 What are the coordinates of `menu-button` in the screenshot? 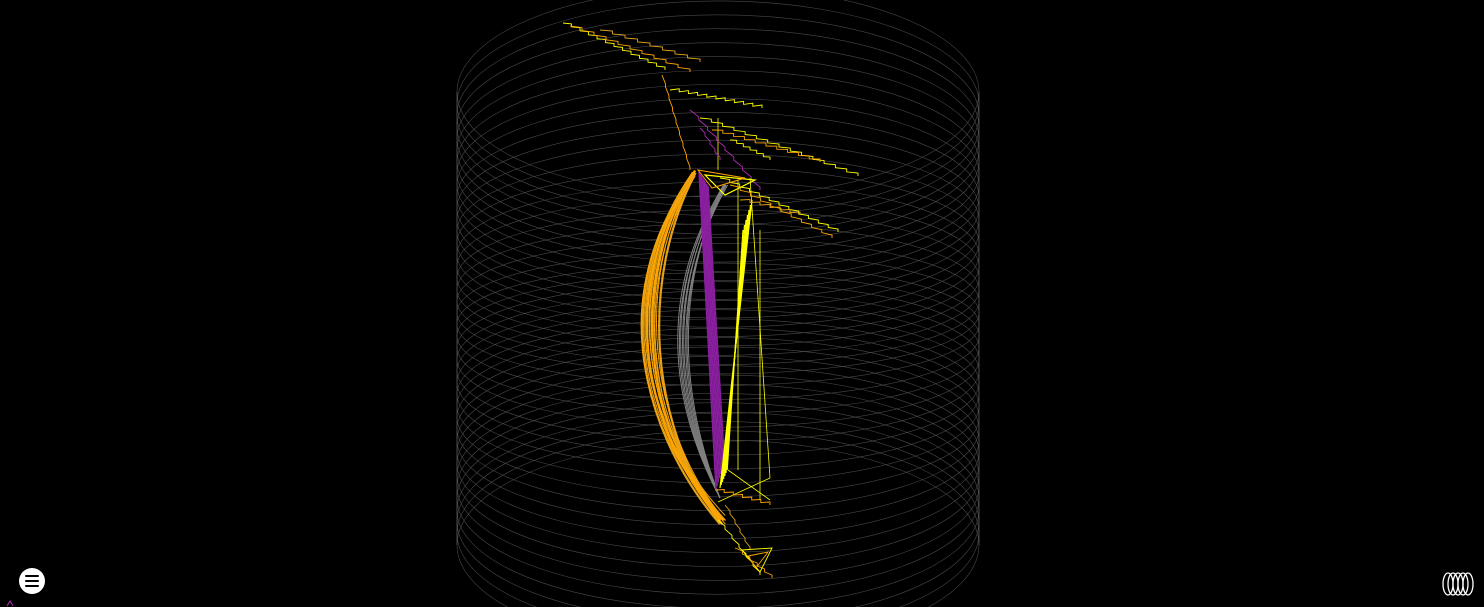 It's located at (32, 581).